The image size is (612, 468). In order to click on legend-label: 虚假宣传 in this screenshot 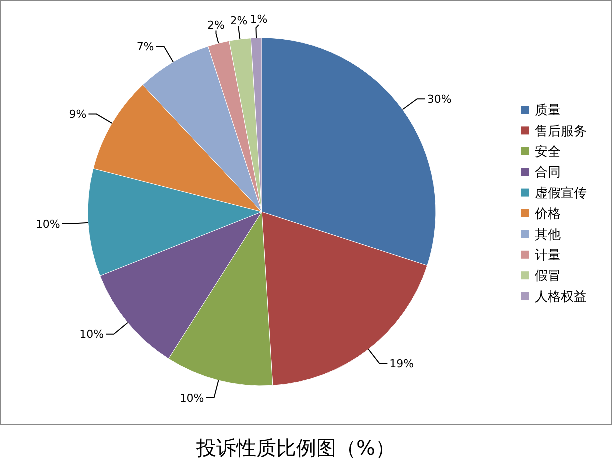, I will do `click(561, 193)`.